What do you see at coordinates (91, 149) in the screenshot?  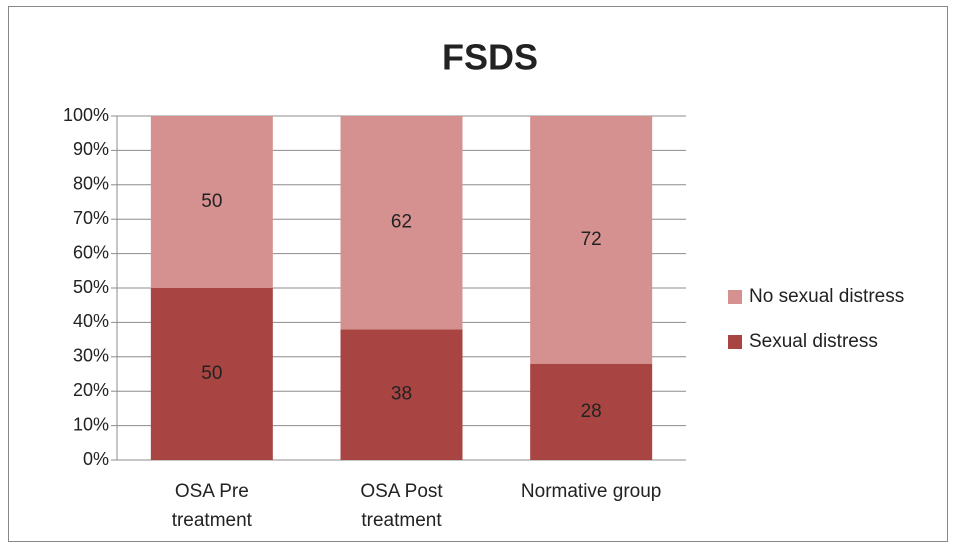 I see `y-tick-label: 90%` at bounding box center [91, 149].